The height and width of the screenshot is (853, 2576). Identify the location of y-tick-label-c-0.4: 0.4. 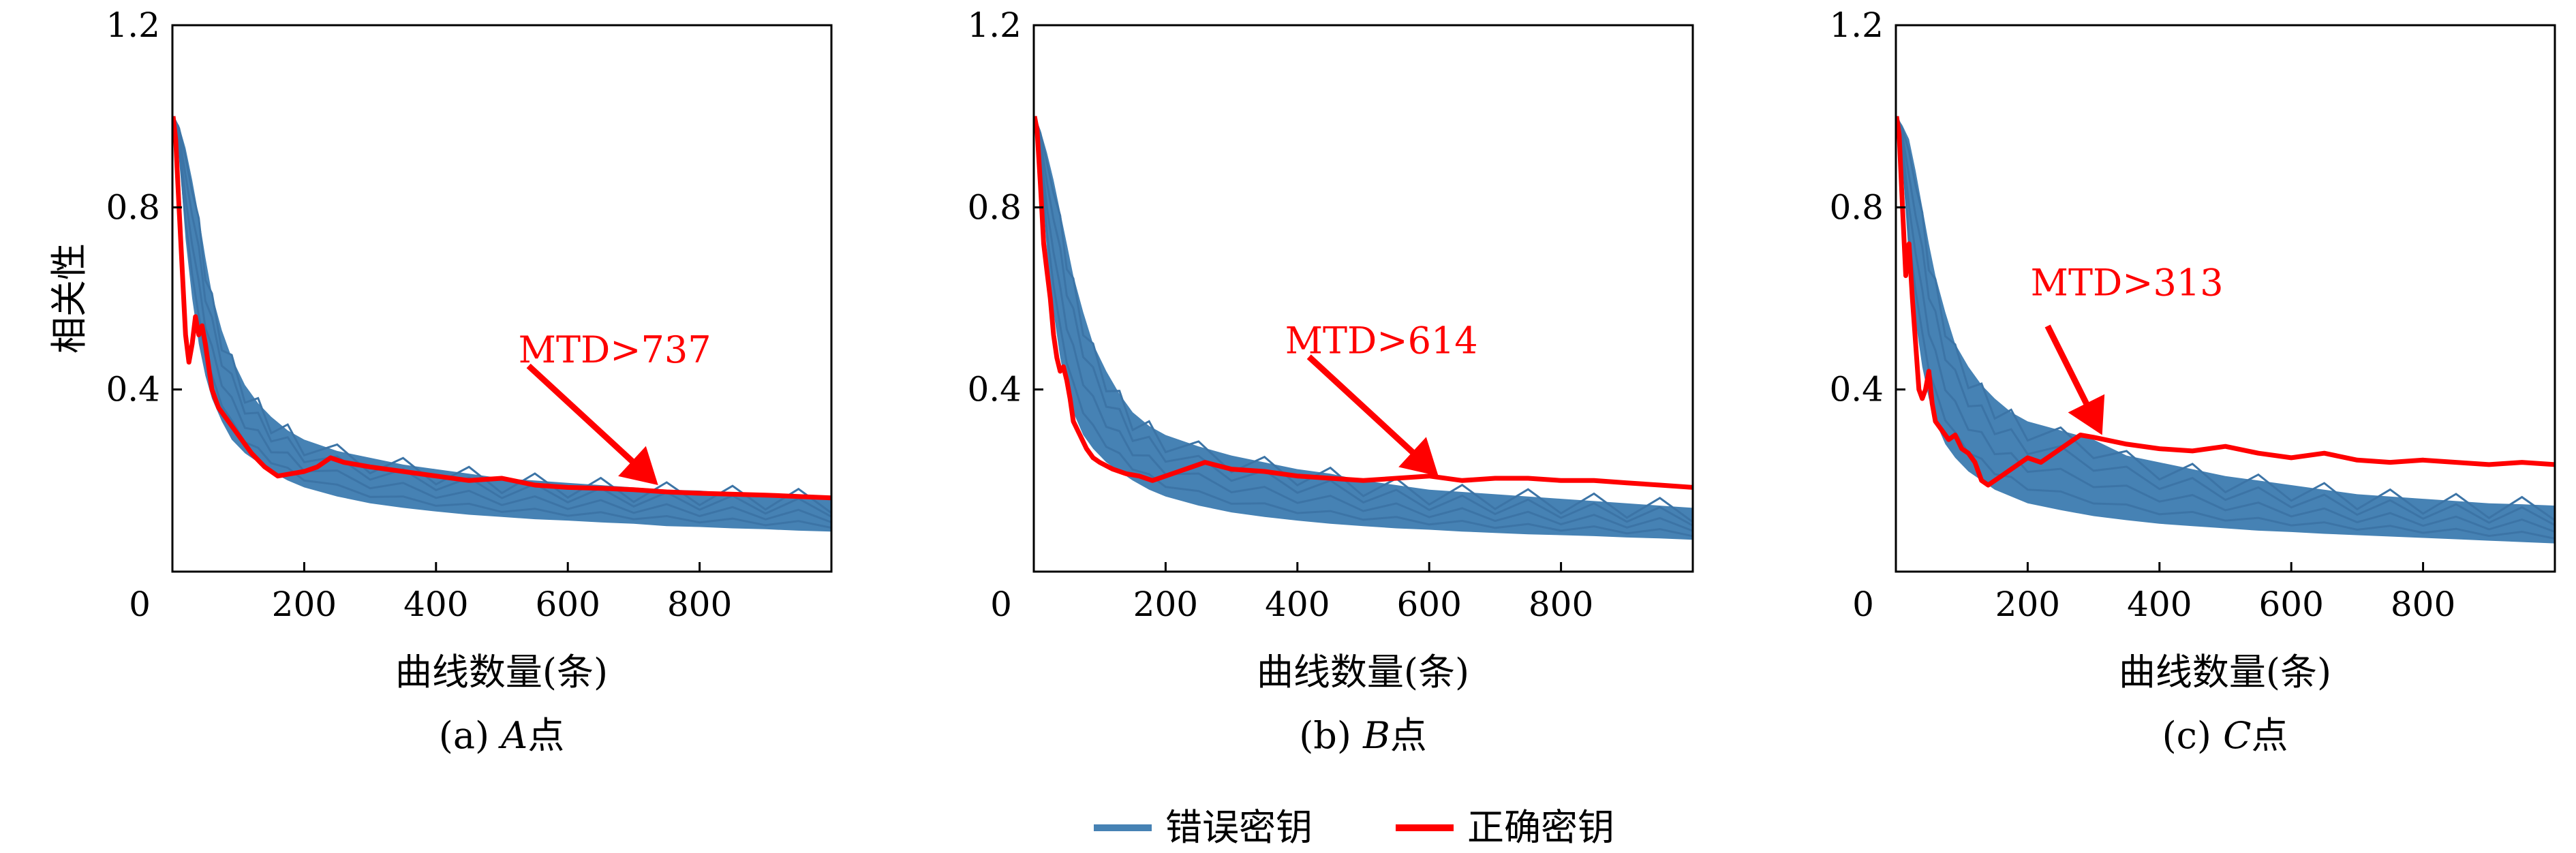
(1857, 390).